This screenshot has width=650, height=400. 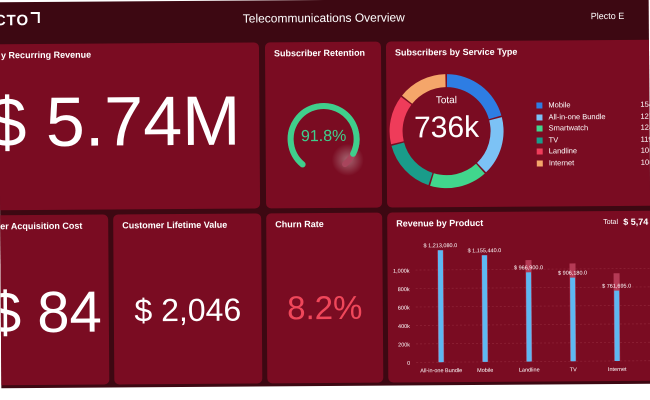 What do you see at coordinates (188, 310) in the screenshot?
I see `clv-value: $ 2,046` at bounding box center [188, 310].